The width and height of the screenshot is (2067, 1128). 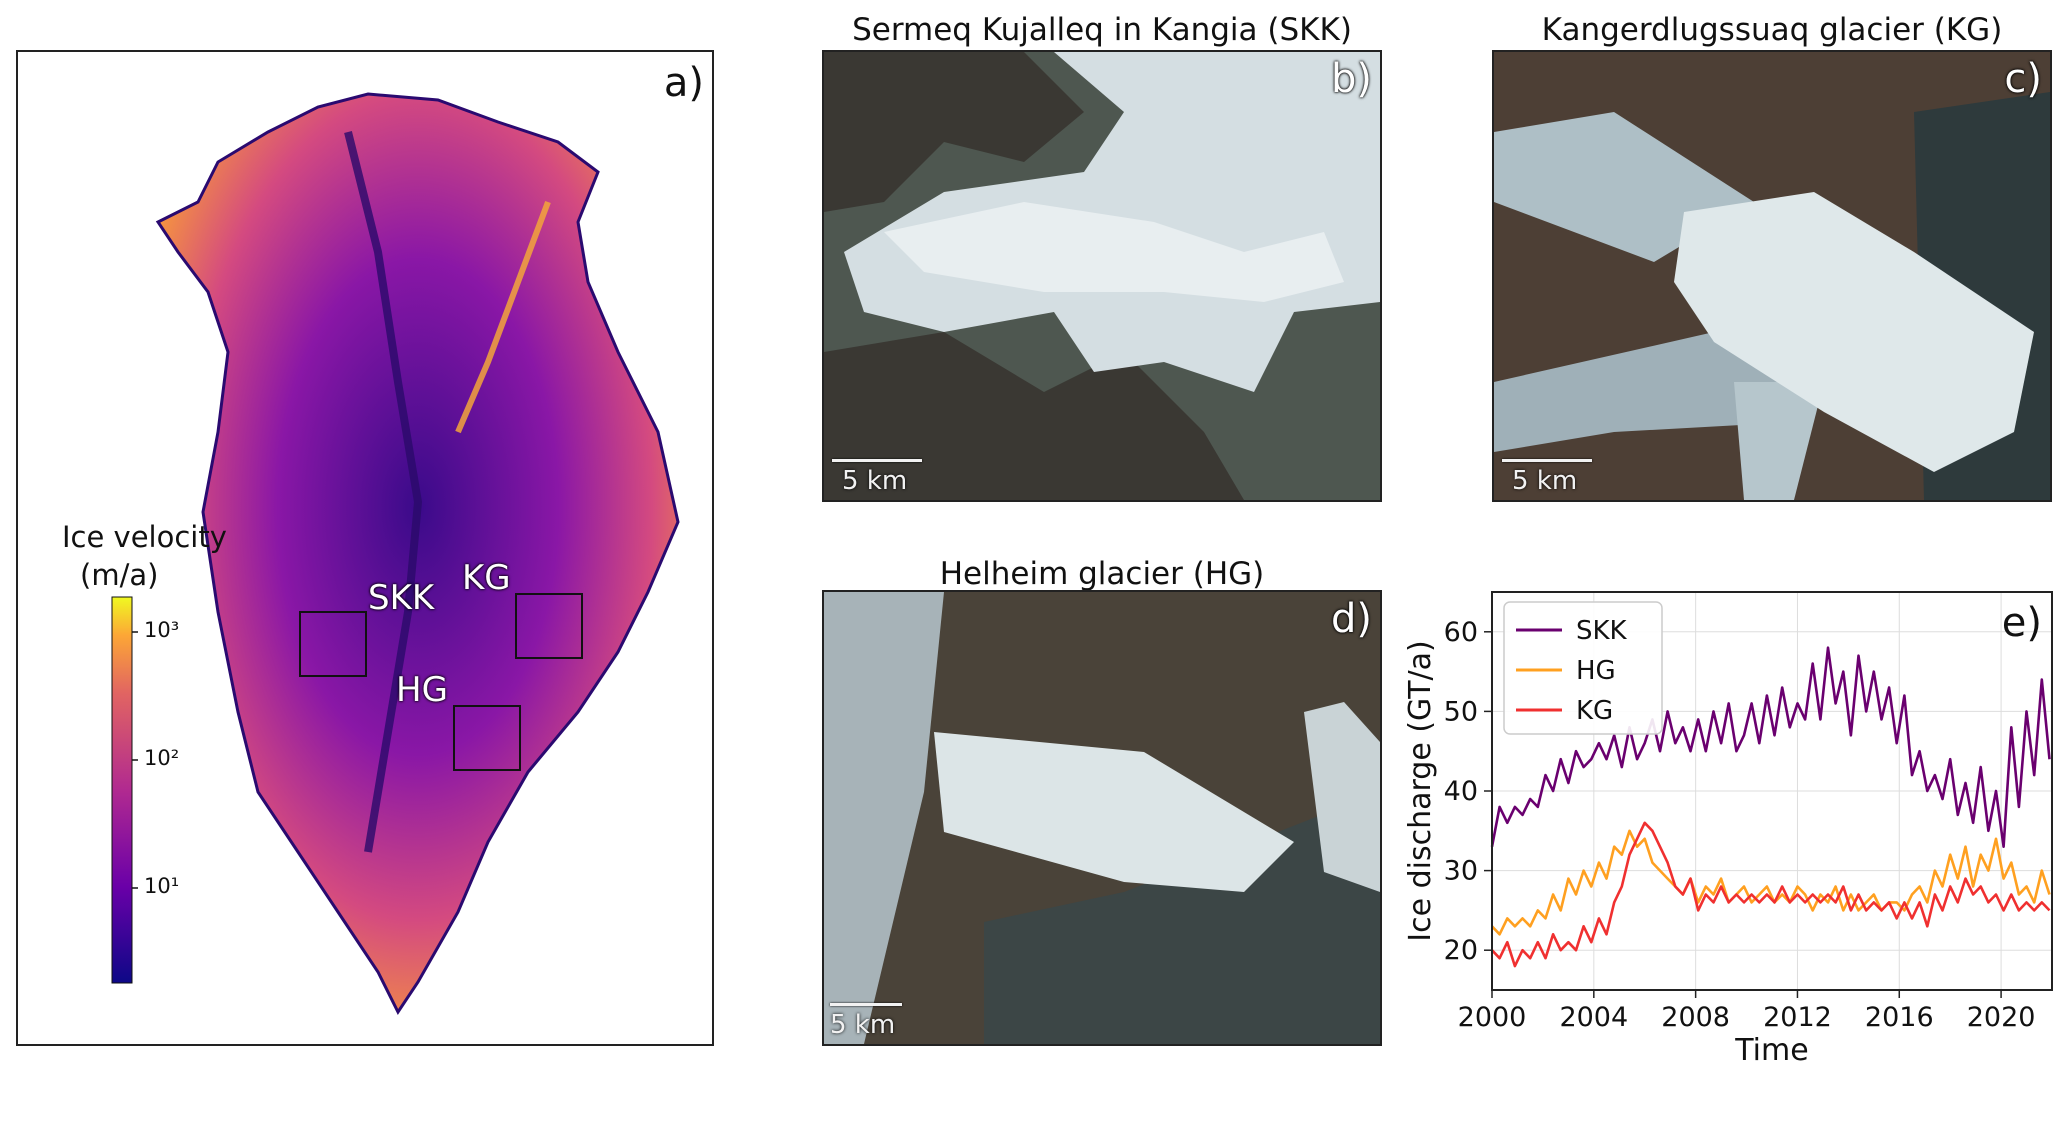 What do you see at coordinates (2022, 623) in the screenshot?
I see `panel-e-label: e)` at bounding box center [2022, 623].